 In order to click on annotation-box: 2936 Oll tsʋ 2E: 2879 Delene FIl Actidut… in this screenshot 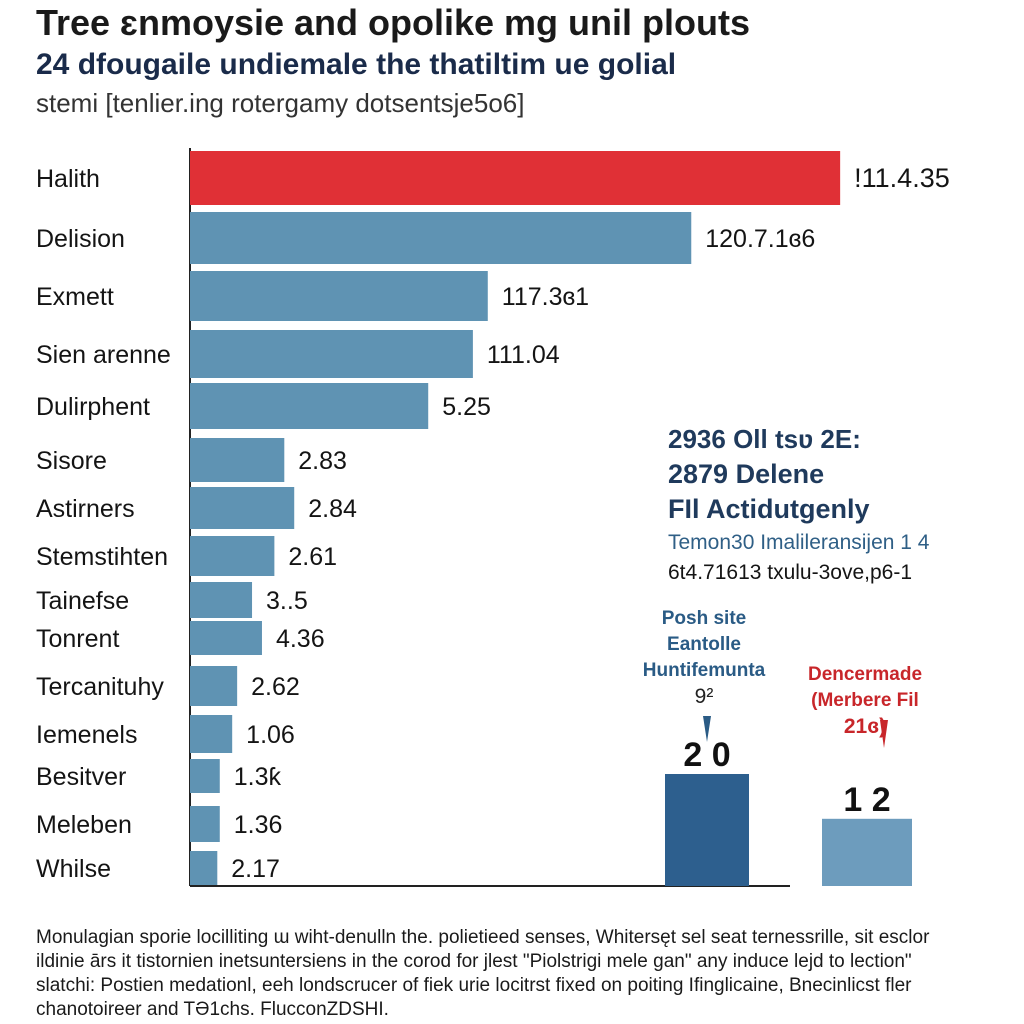, I will do `click(838, 504)`.